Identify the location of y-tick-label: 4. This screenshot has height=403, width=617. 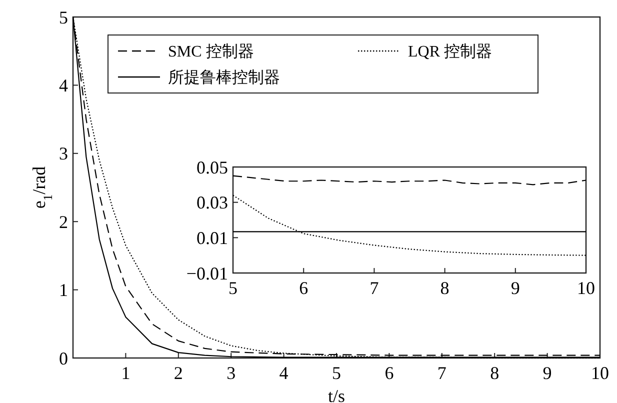
(63, 86).